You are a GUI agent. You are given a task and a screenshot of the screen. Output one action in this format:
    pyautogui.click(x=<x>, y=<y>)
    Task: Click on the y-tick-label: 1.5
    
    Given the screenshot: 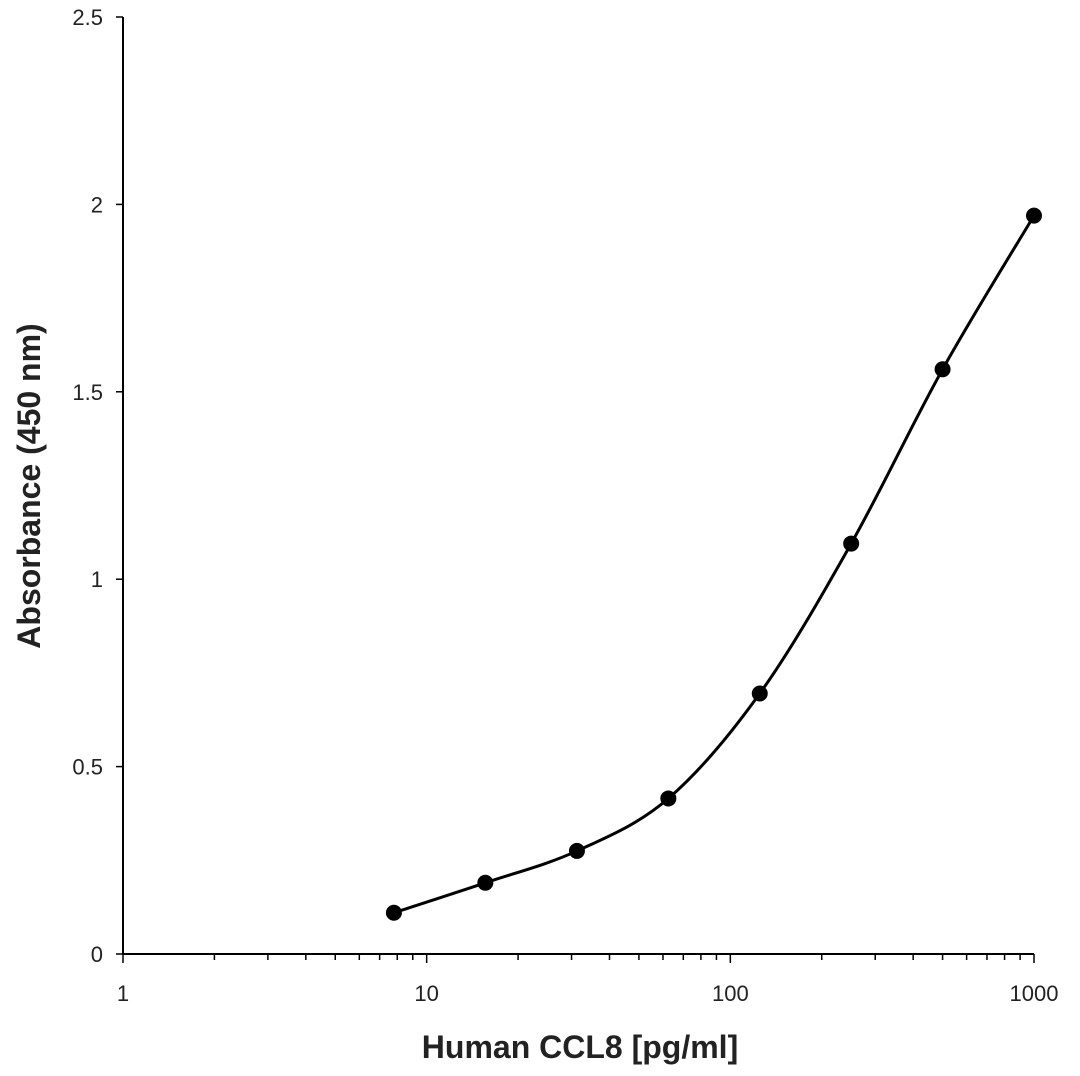 What is the action you would take?
    pyautogui.click(x=87, y=392)
    